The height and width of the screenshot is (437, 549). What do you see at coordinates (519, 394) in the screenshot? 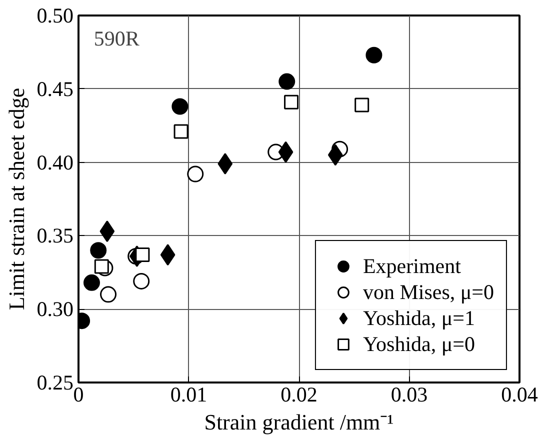
I see `x-tick-label: 0.04` at bounding box center [519, 394].